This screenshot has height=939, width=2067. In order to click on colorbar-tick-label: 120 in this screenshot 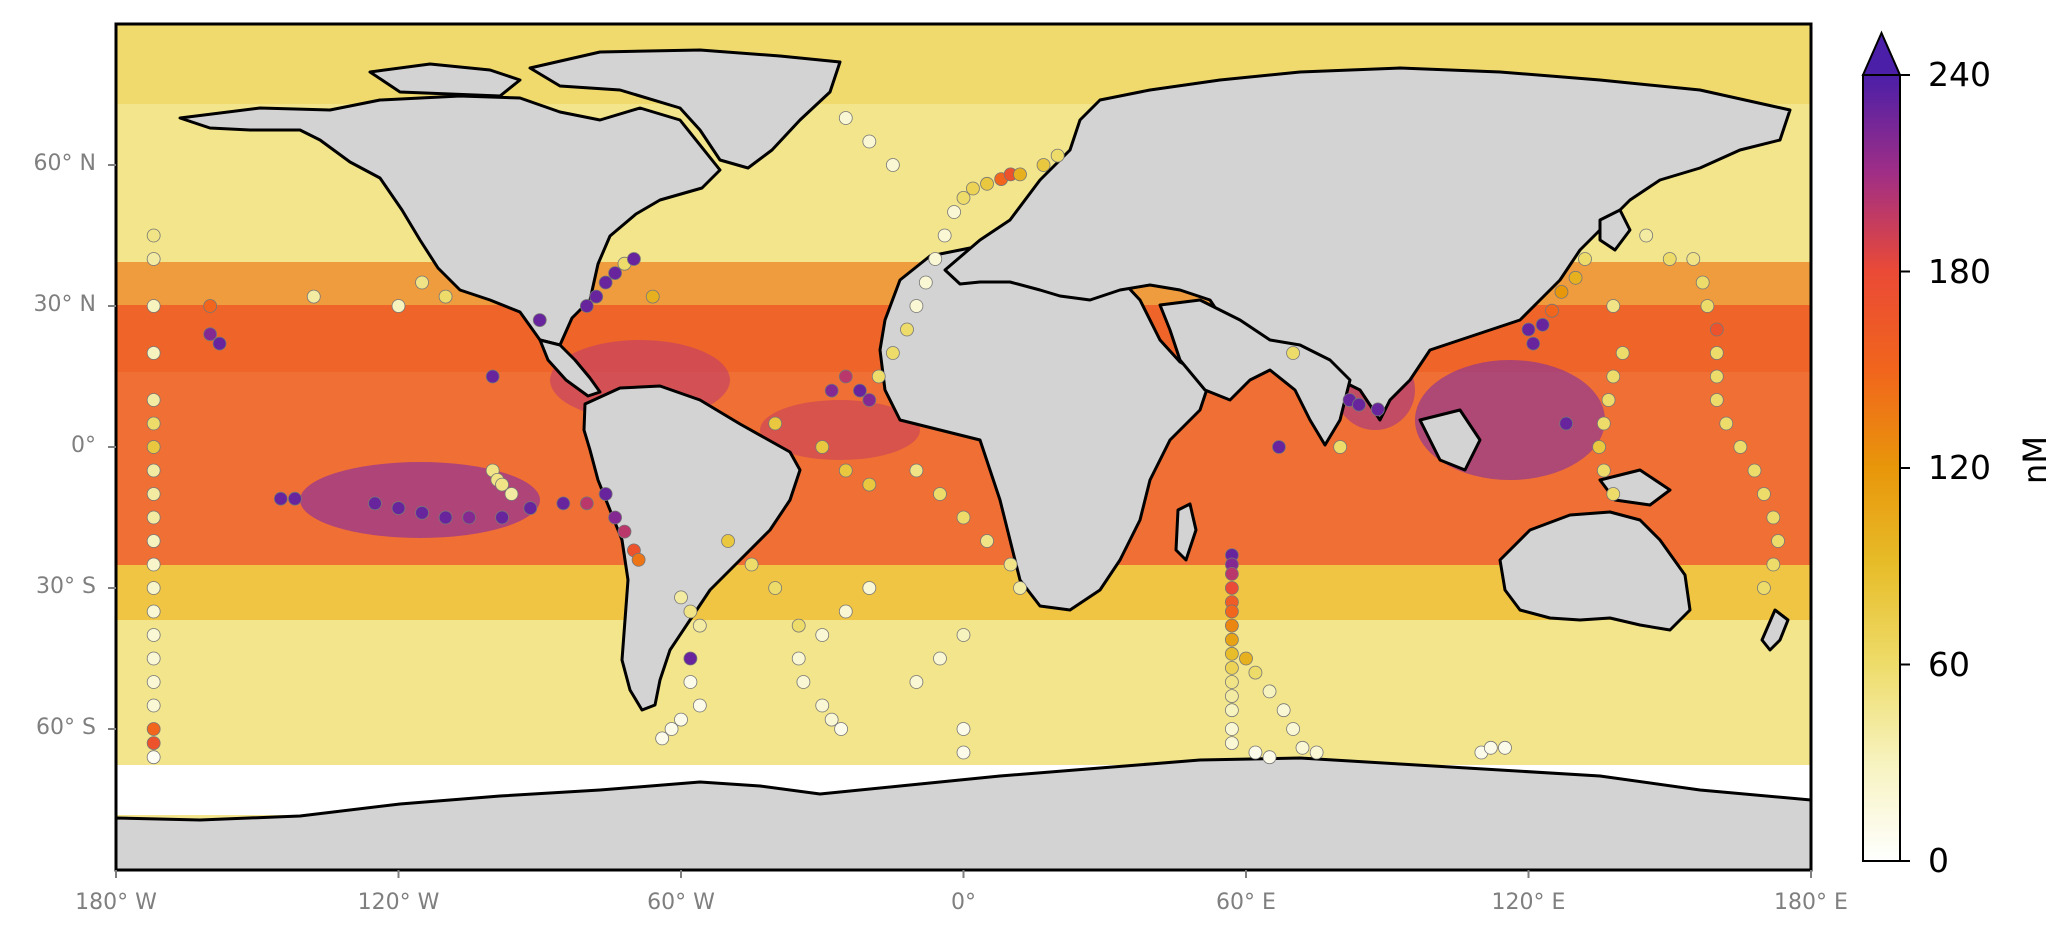, I will do `click(1959, 467)`.